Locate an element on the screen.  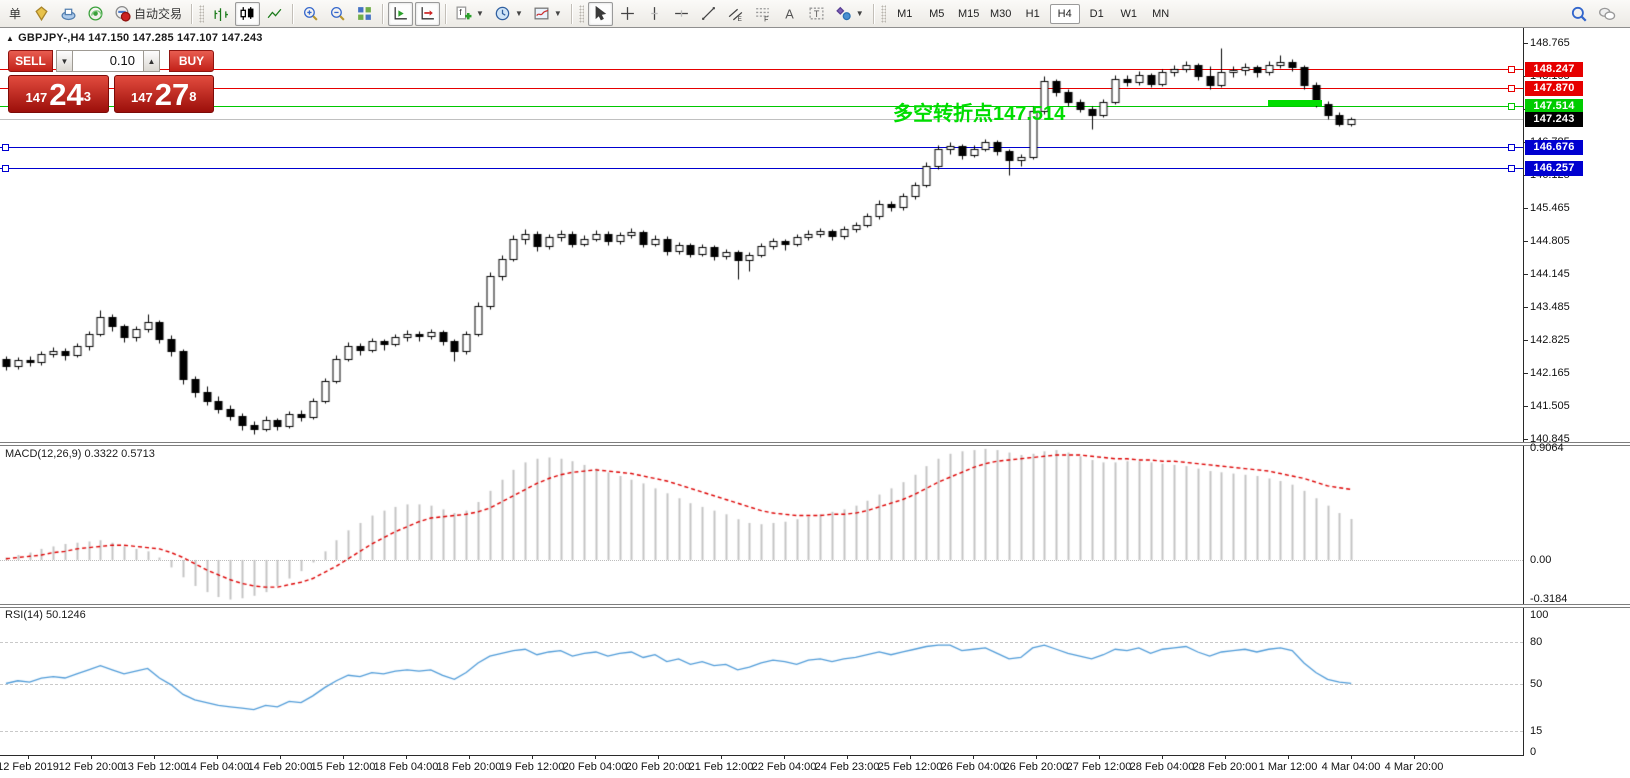
sell-price-box: 147 24 3 is located at coordinates (58, 94).